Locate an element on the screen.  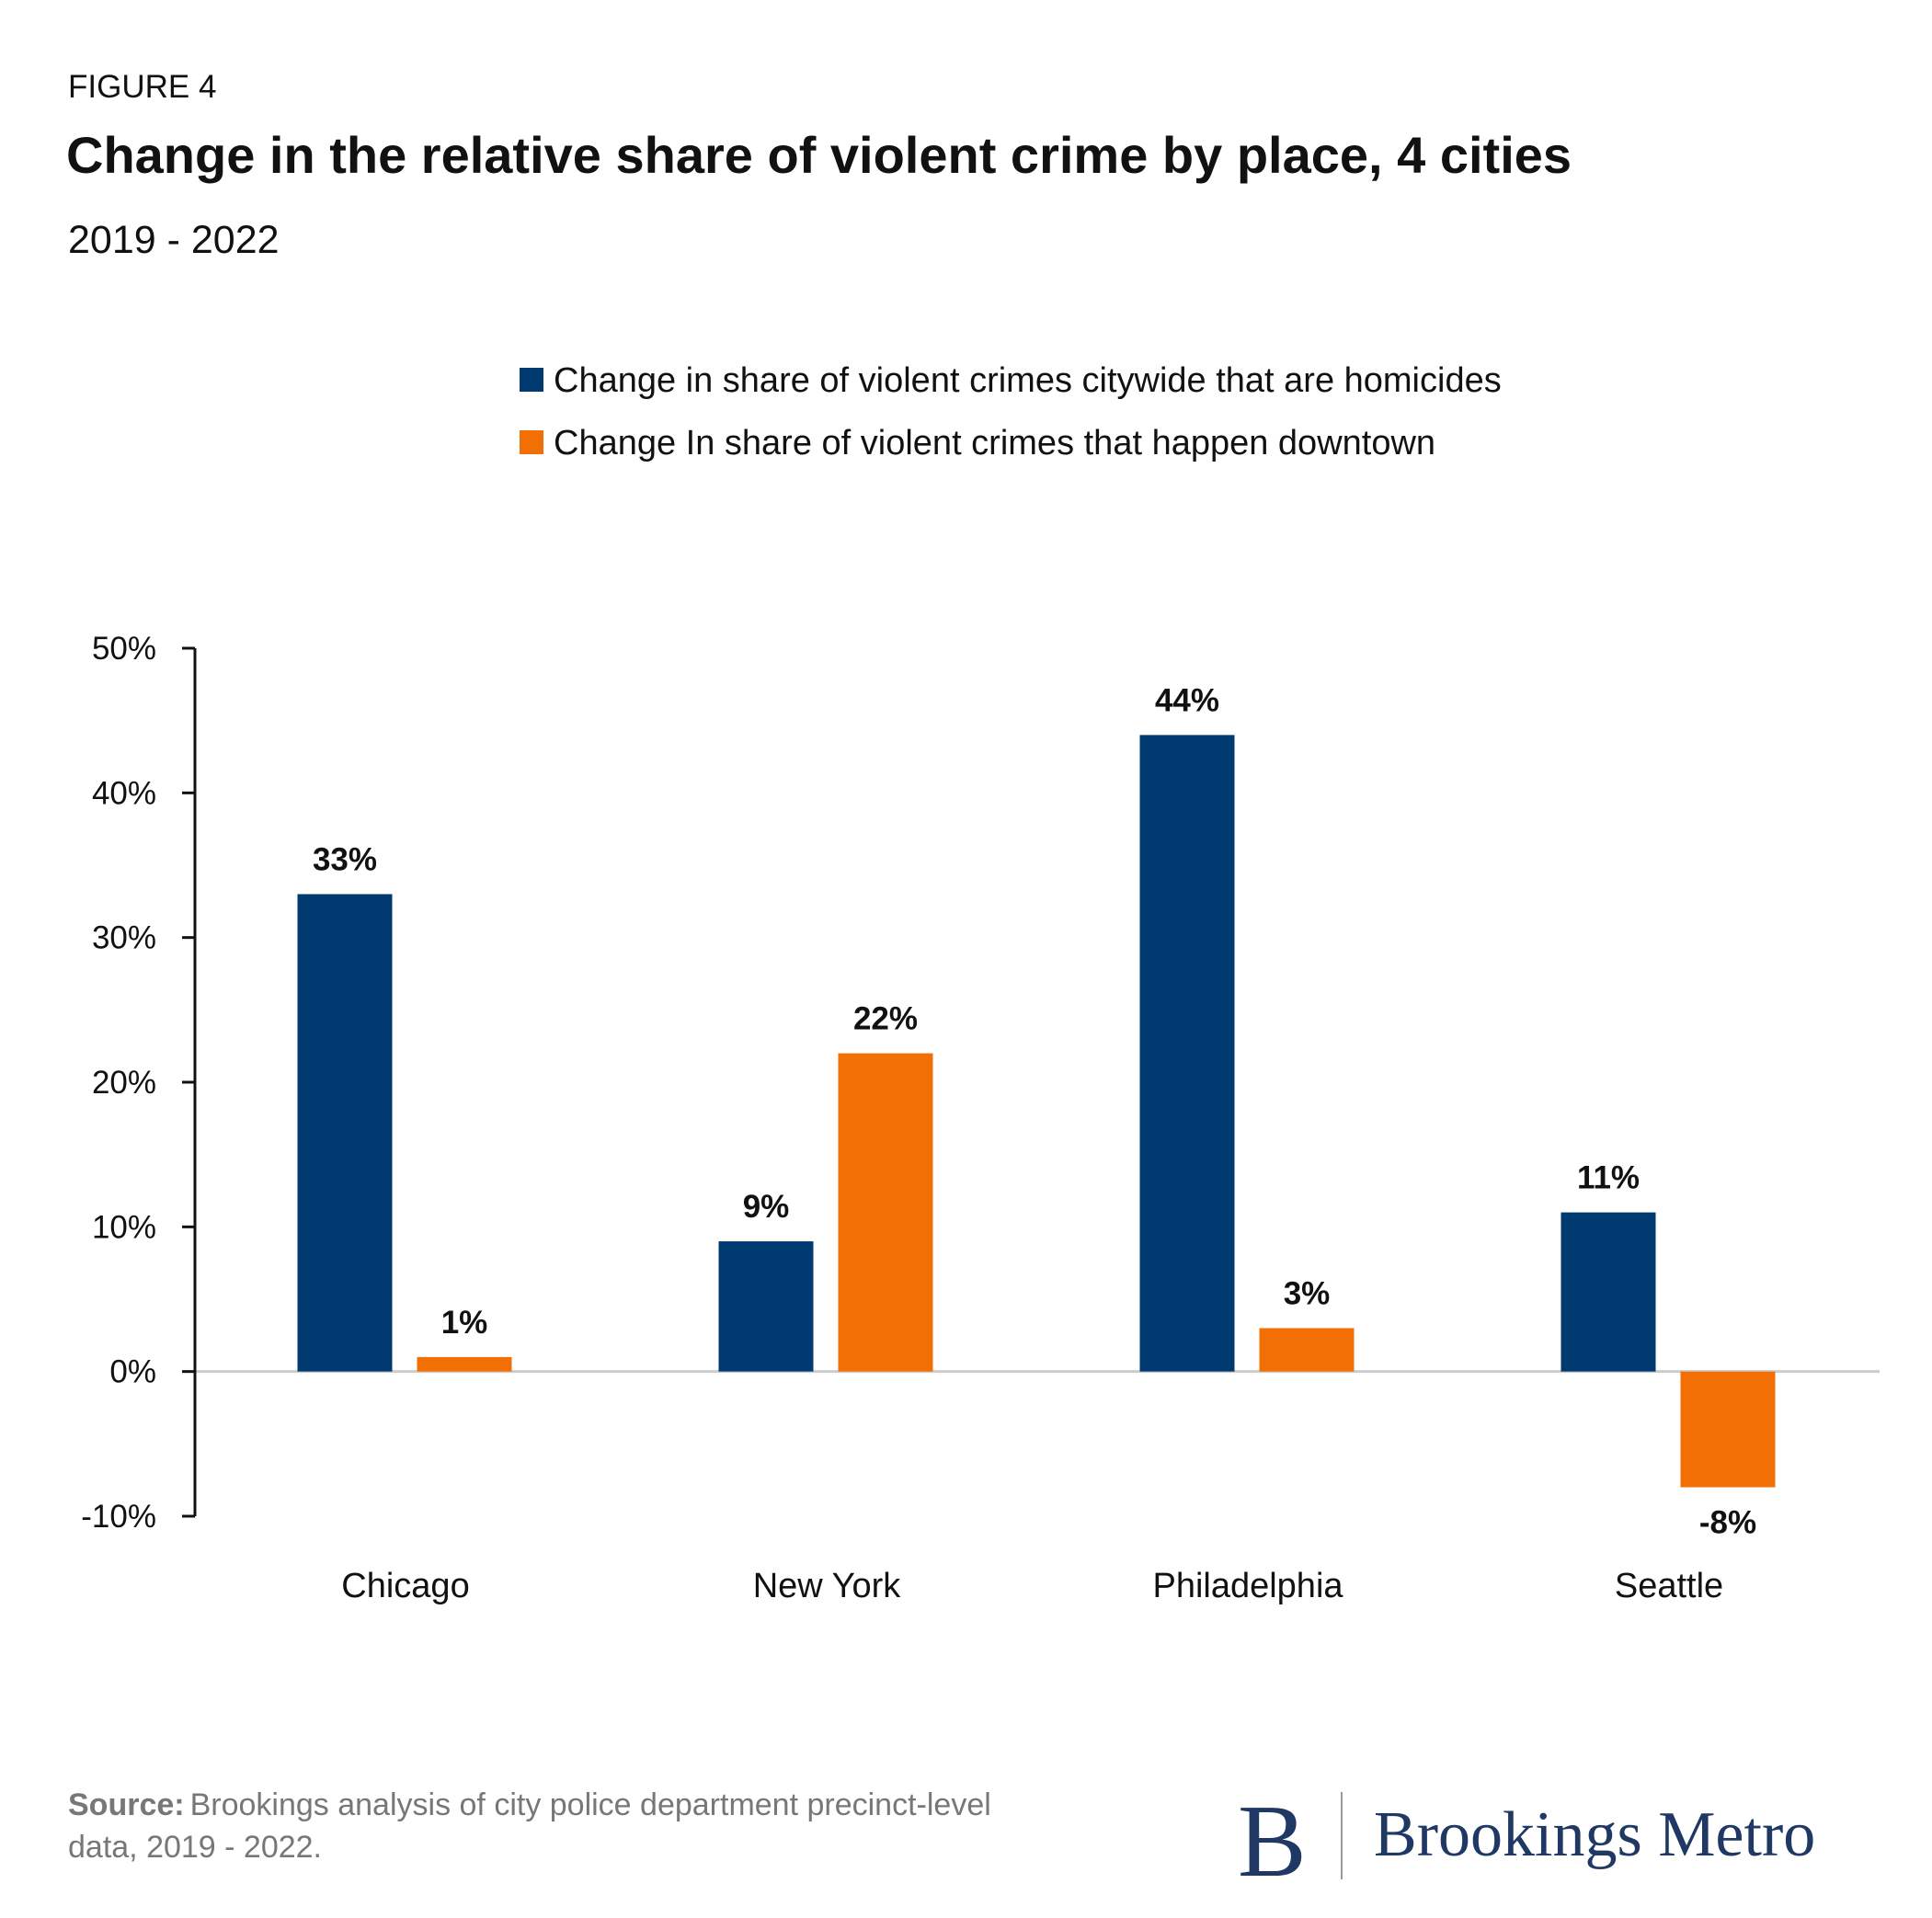
source-label: Source: is located at coordinates (127, 1804).